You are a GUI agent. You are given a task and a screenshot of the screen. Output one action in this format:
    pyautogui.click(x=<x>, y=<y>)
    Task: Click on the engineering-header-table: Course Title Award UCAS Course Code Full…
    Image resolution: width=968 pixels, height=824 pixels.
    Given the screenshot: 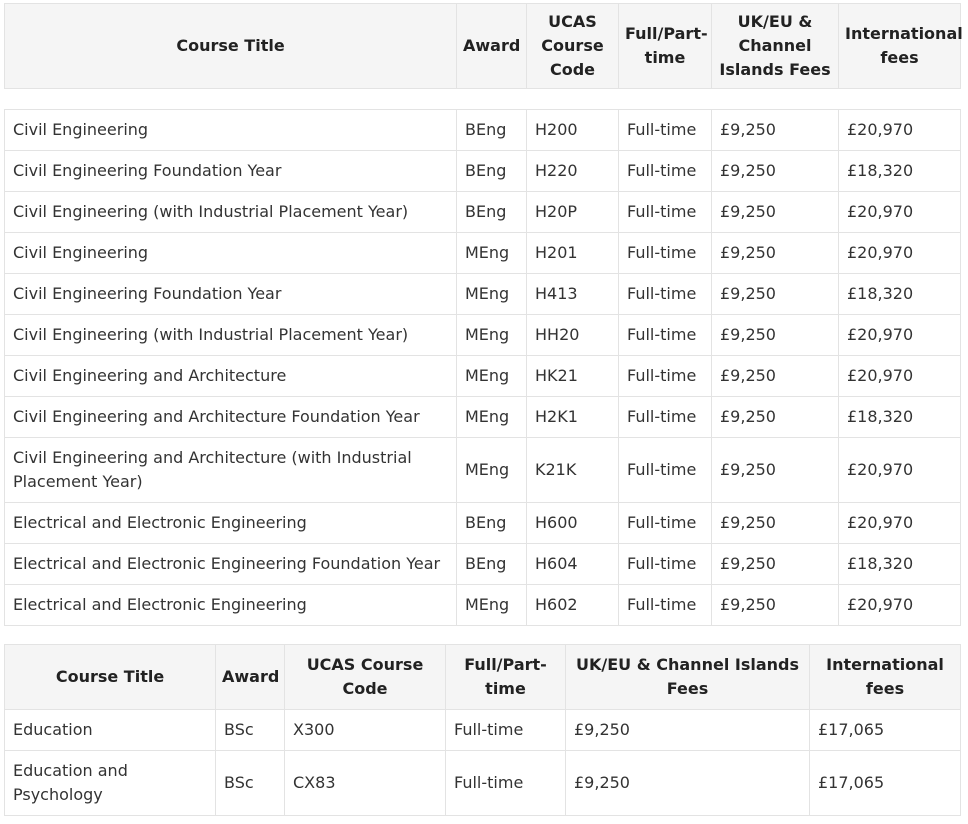 What is the action you would take?
    pyautogui.click(x=483, y=46)
    